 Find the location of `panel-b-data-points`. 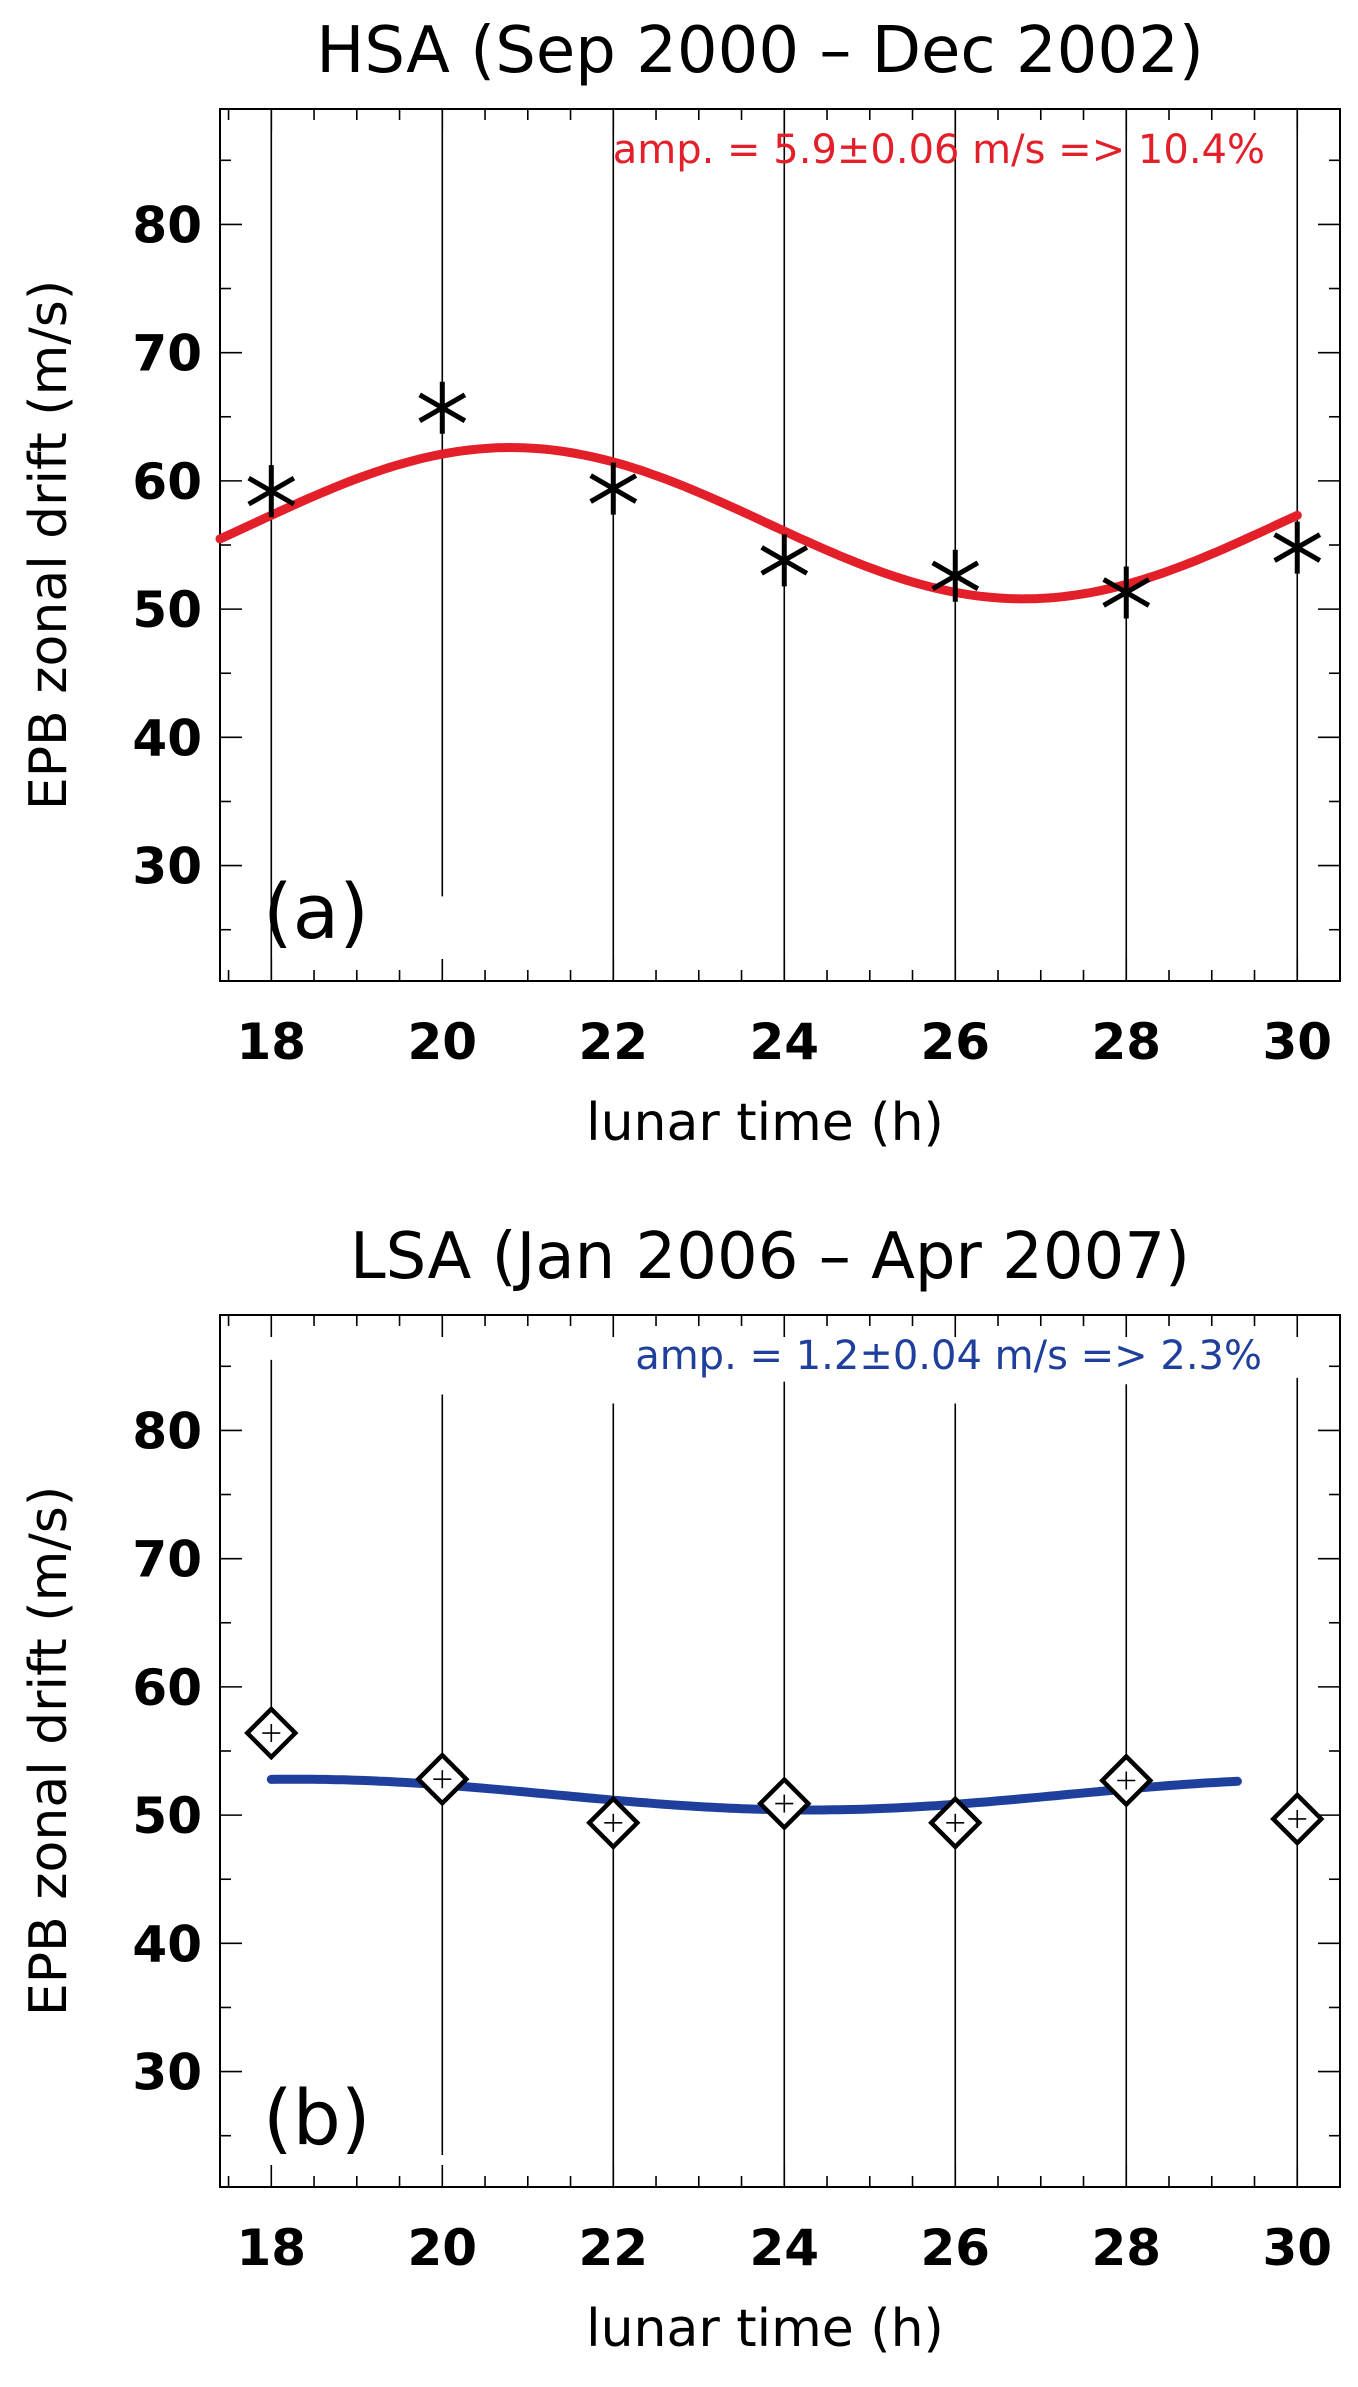

panel-b-data-points is located at coordinates (784, 1777).